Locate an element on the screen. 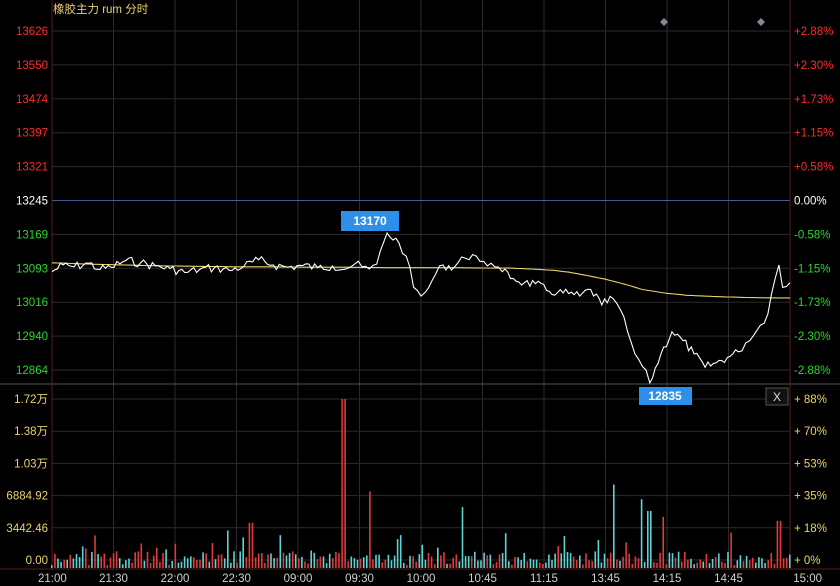  time-tick-label: 14:15 is located at coordinates (667, 579).